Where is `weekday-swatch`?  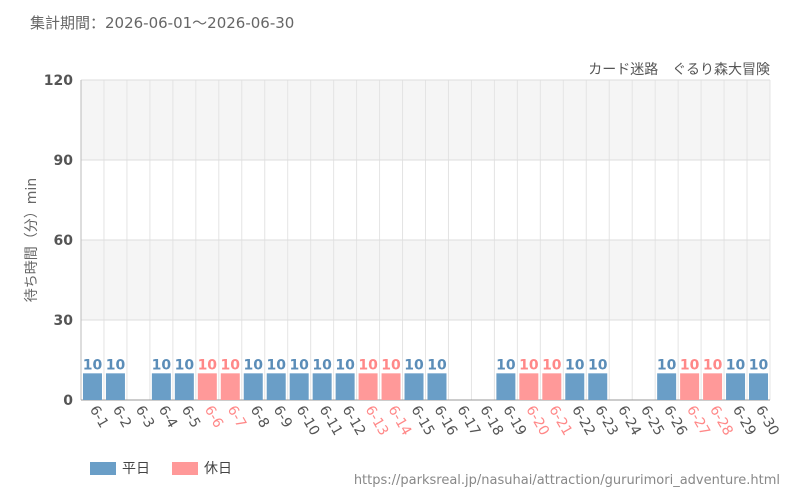
weekday-swatch is located at coordinates (103, 468).